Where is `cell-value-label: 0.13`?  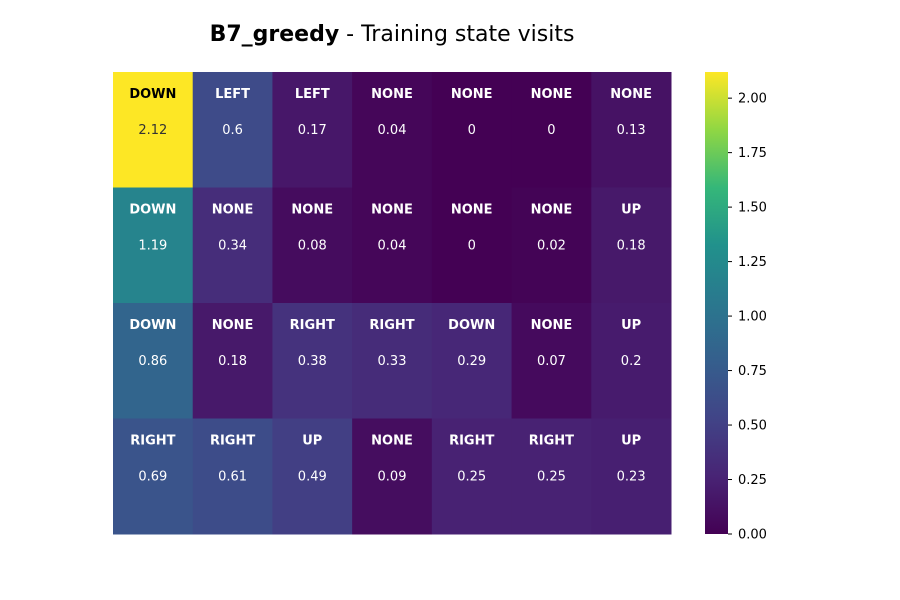
cell-value-label: 0.13 is located at coordinates (631, 130).